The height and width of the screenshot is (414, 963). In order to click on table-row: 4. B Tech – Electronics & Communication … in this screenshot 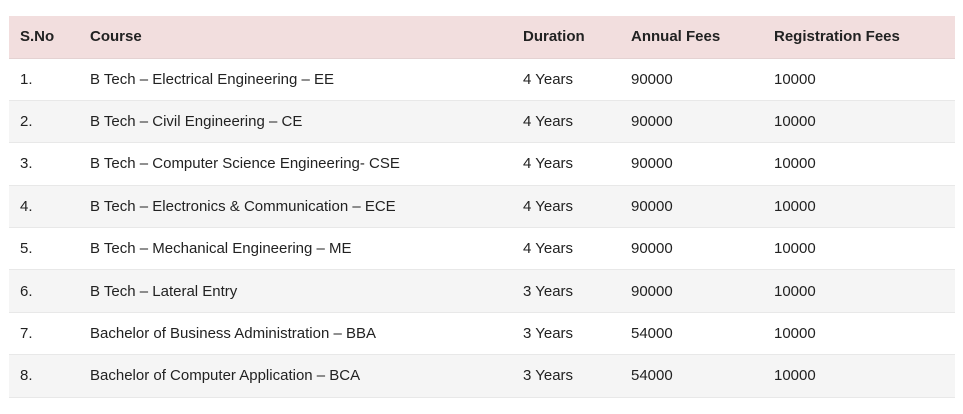, I will do `click(482, 207)`.